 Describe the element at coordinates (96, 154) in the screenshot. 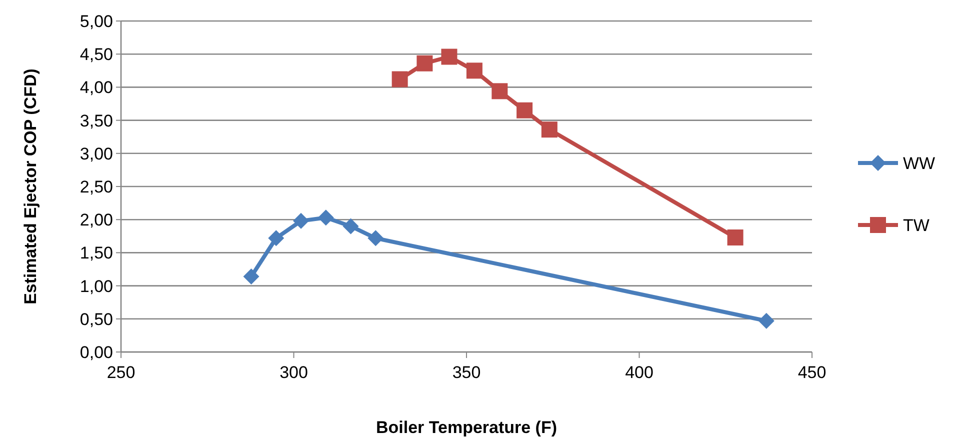

I see `y-tick-label: 3,00` at that location.